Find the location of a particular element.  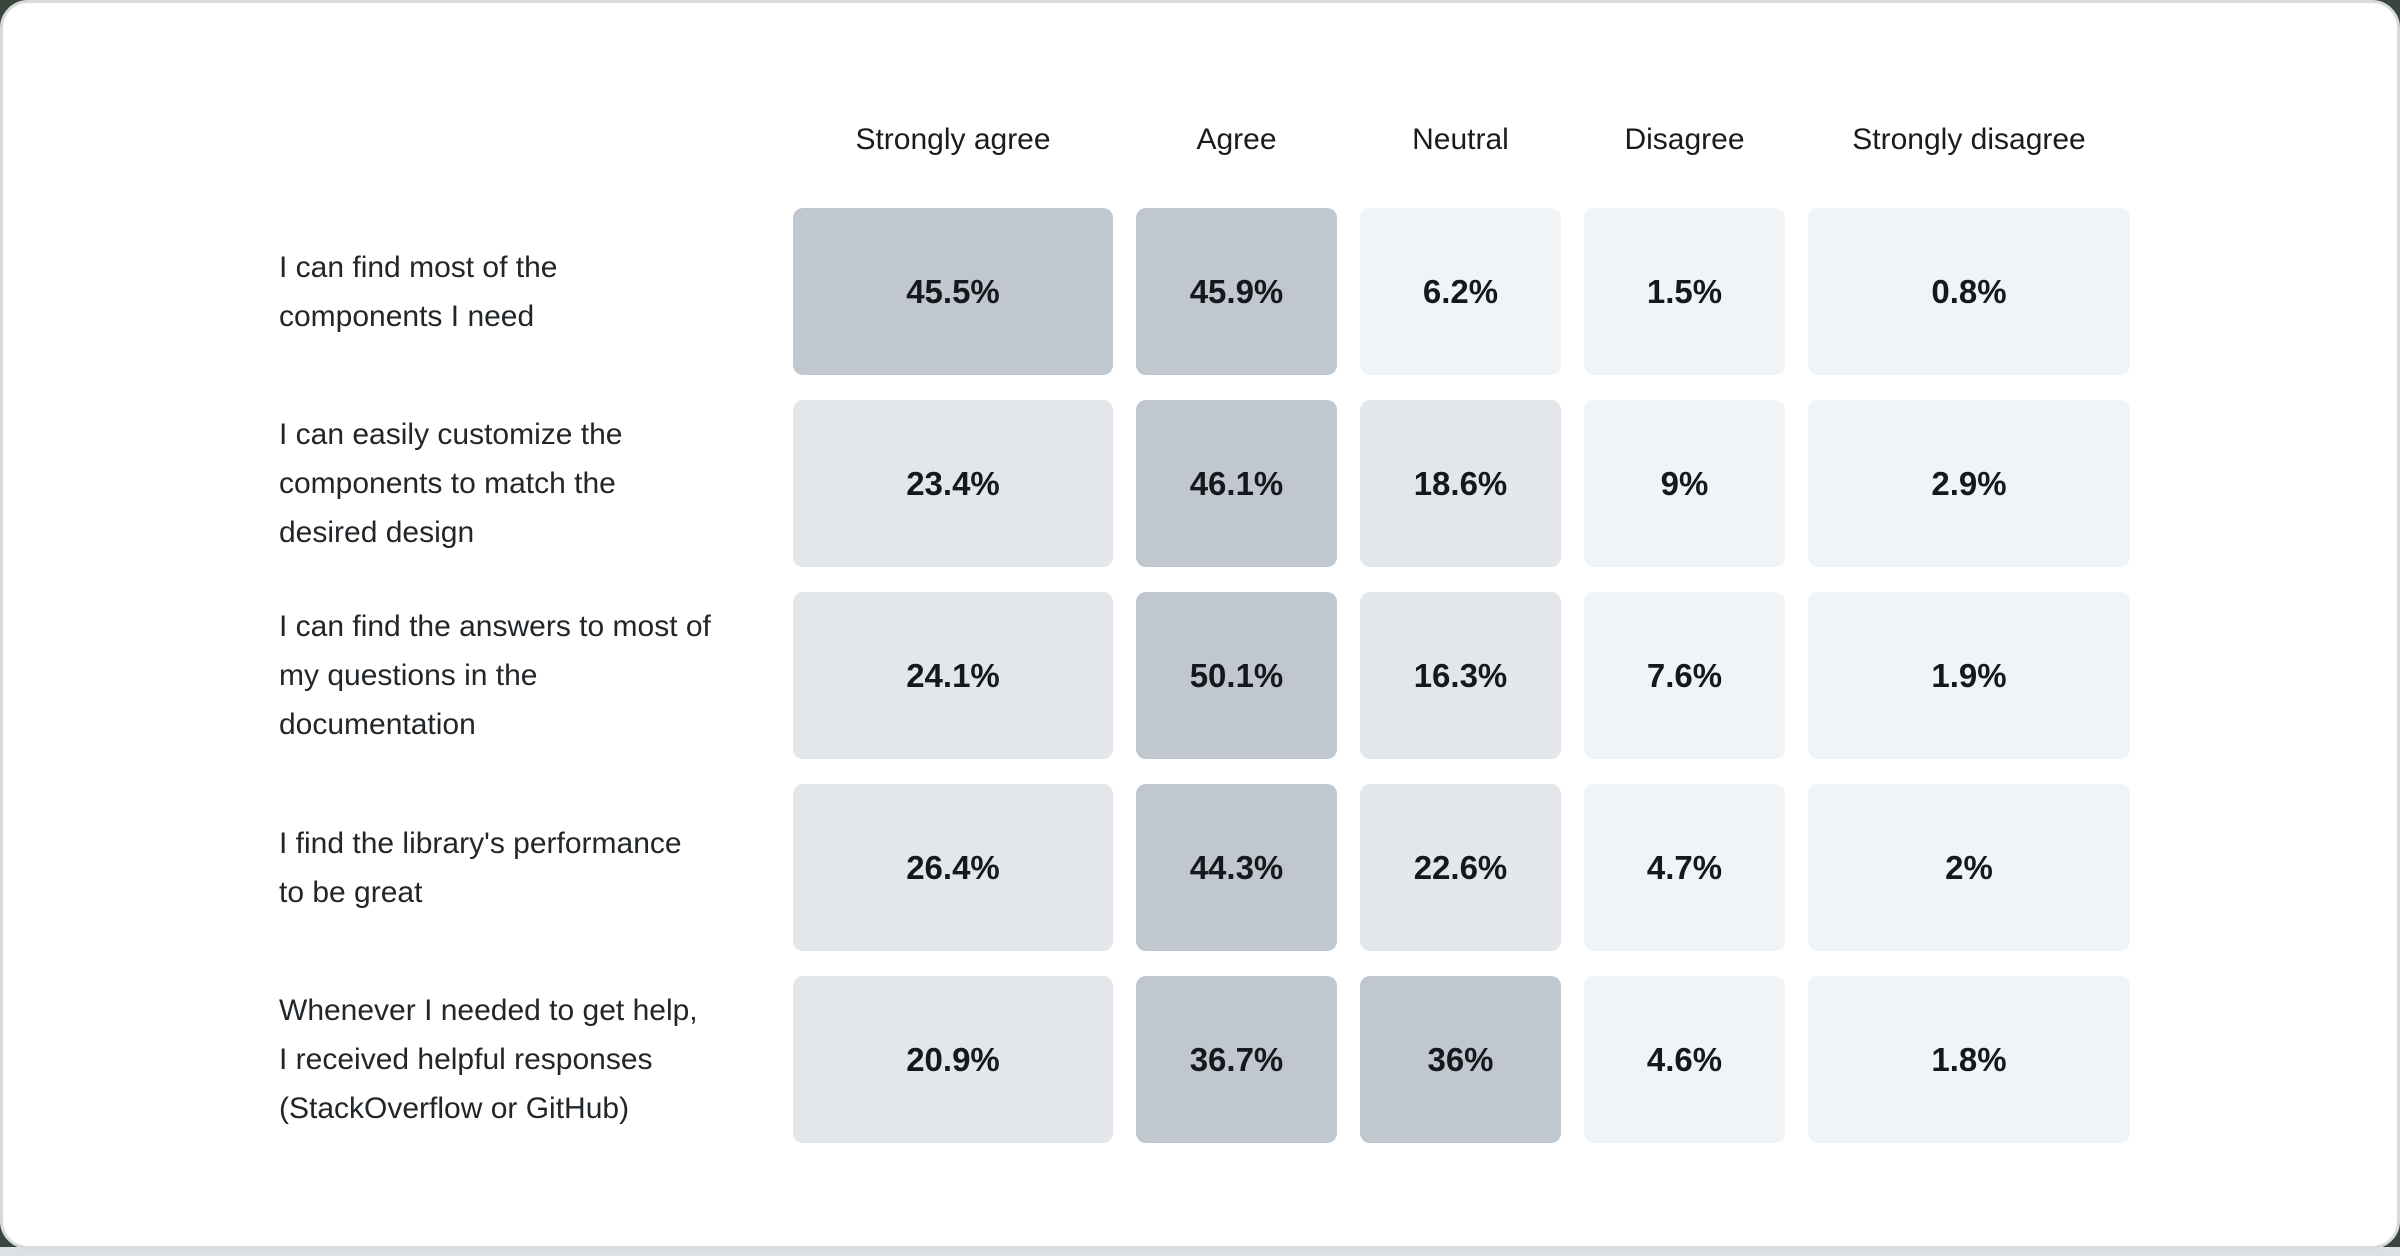

column-header: Strongly disagree is located at coordinates (1969, 139).